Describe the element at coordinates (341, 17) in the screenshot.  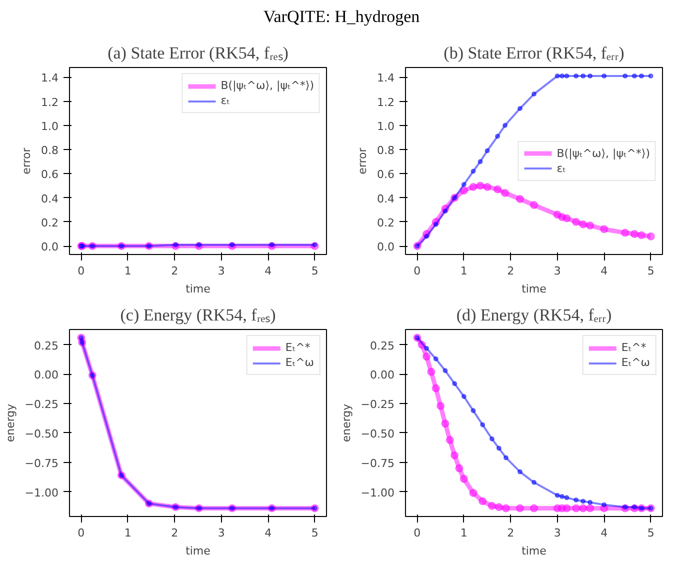
I see `chart-subtitle: VarQITE: H_hydrogen` at that location.